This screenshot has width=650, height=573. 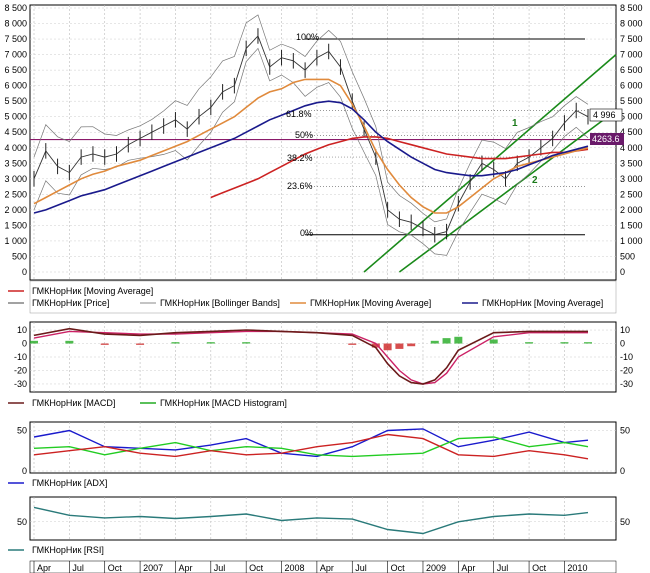 What do you see at coordinates (153, 568) in the screenshot?
I see `time-label: 2007` at bounding box center [153, 568].